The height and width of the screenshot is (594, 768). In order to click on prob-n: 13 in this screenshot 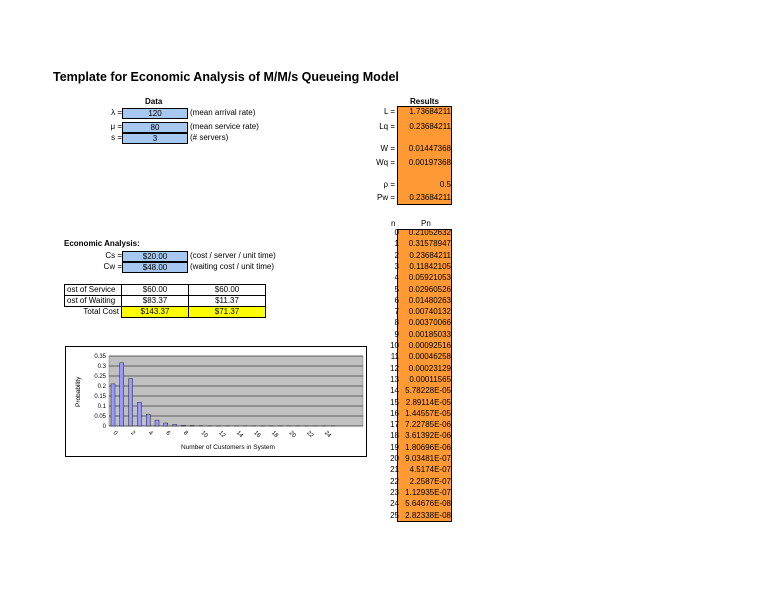, I will do `click(394, 379)`.